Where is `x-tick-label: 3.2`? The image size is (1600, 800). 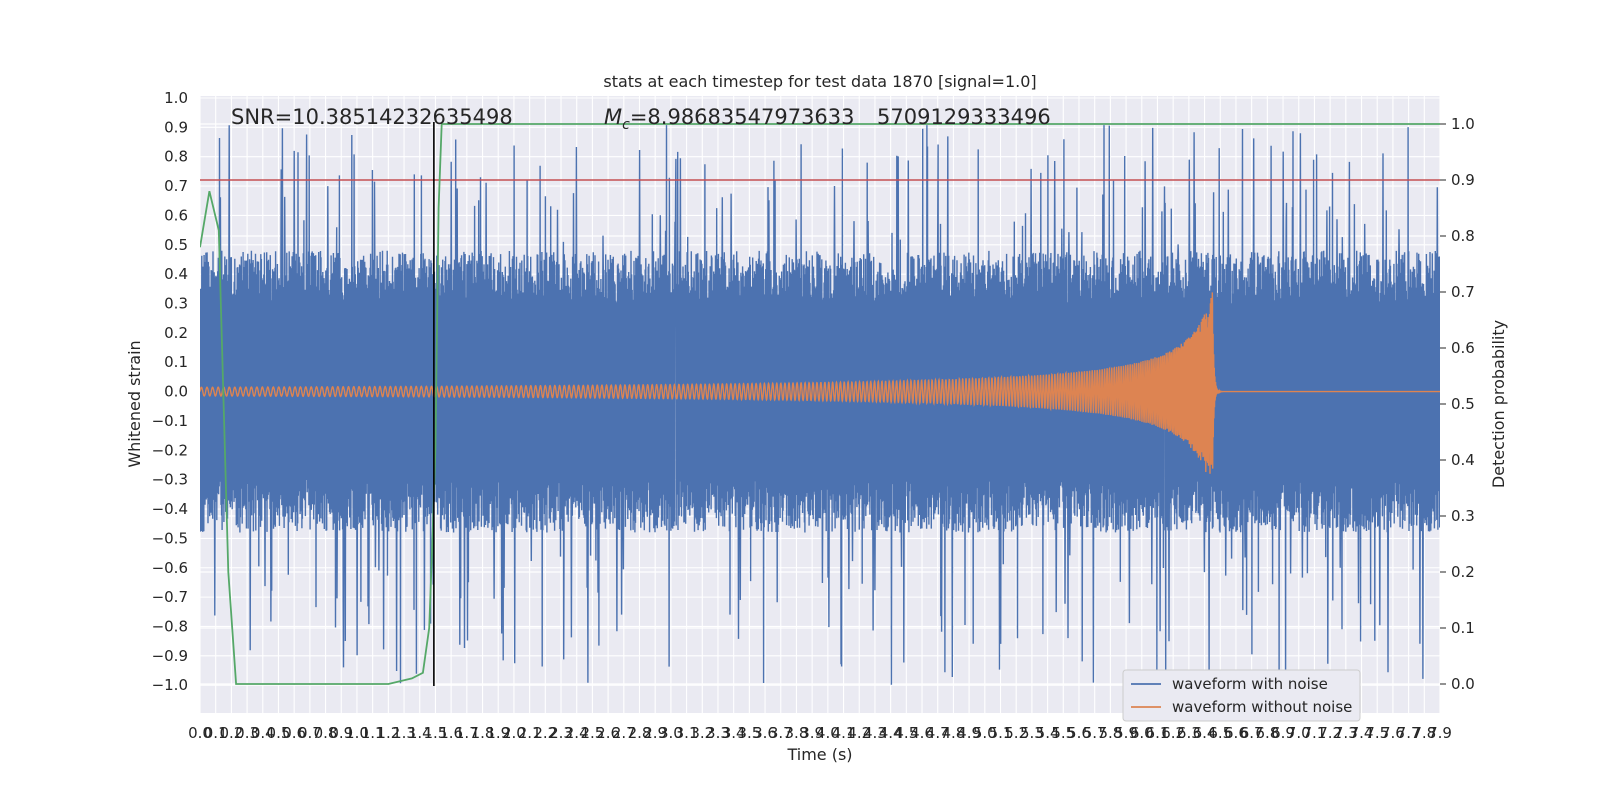 x-tick-label: 3.2 is located at coordinates (702, 733).